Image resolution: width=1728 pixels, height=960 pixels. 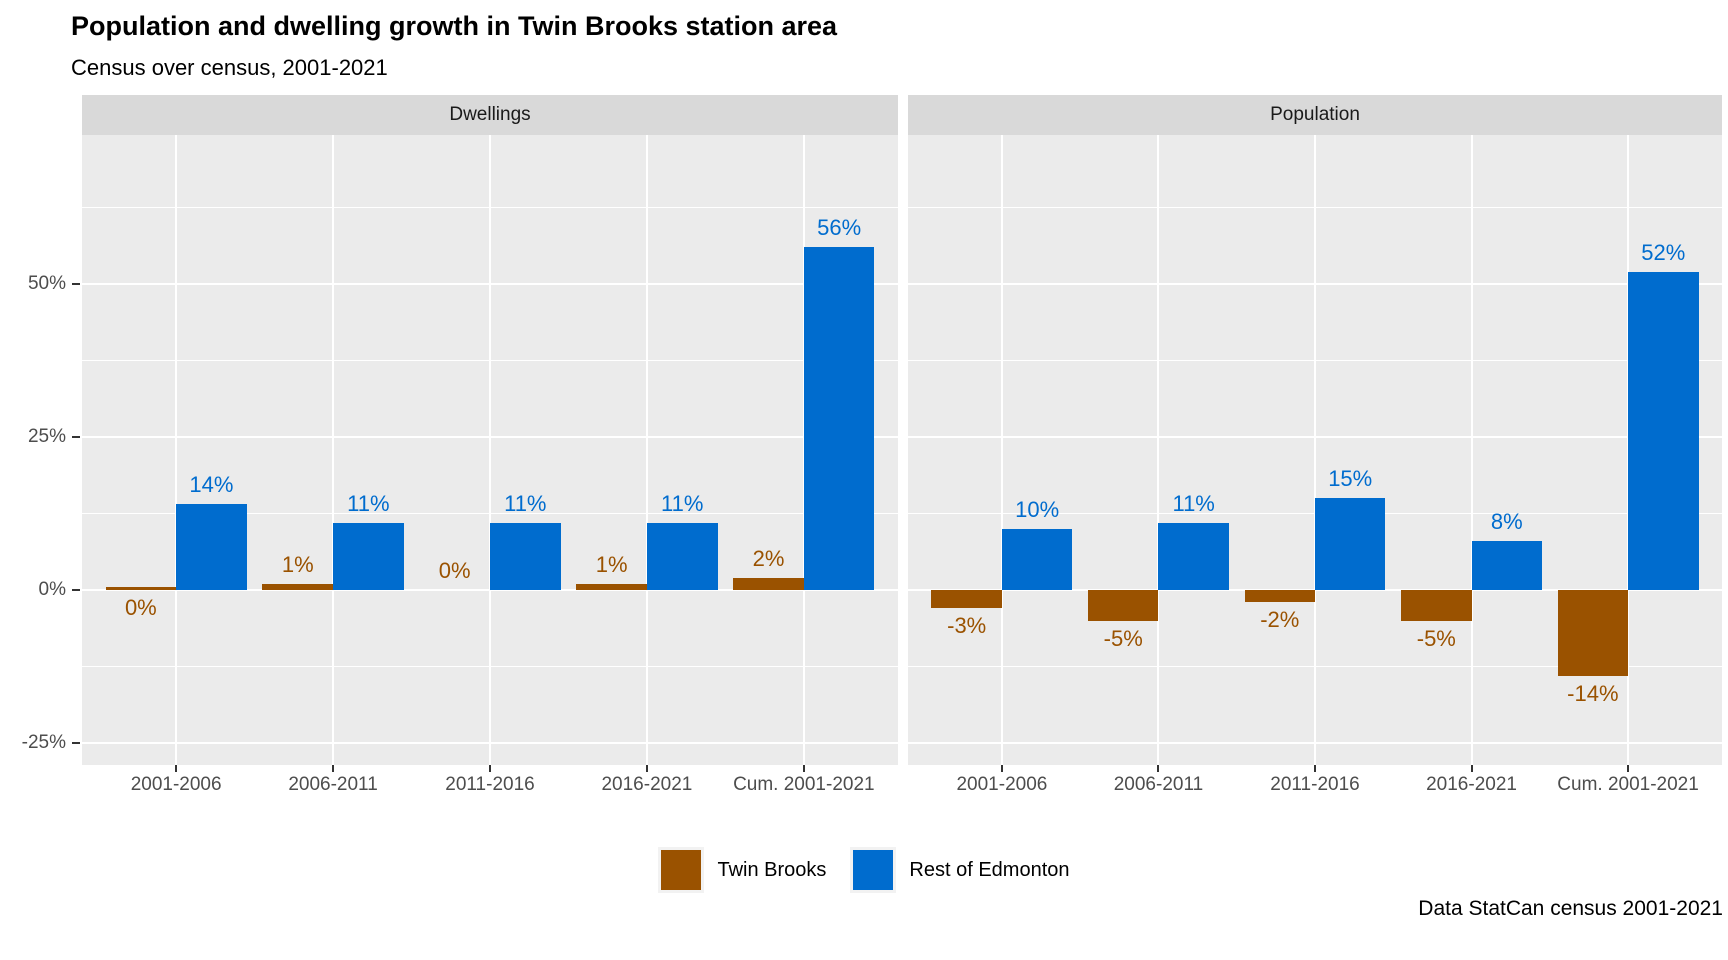 I want to click on facet-strip-label: Population, so click(x=1315, y=114).